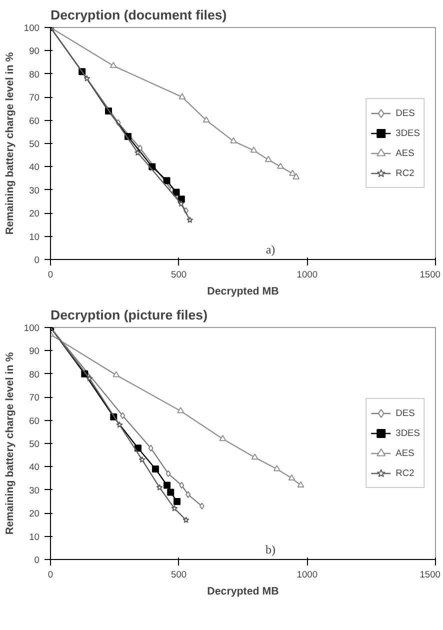 The width and height of the screenshot is (443, 630). I want to click on chart-title: Decryption (picture files), so click(129, 315).